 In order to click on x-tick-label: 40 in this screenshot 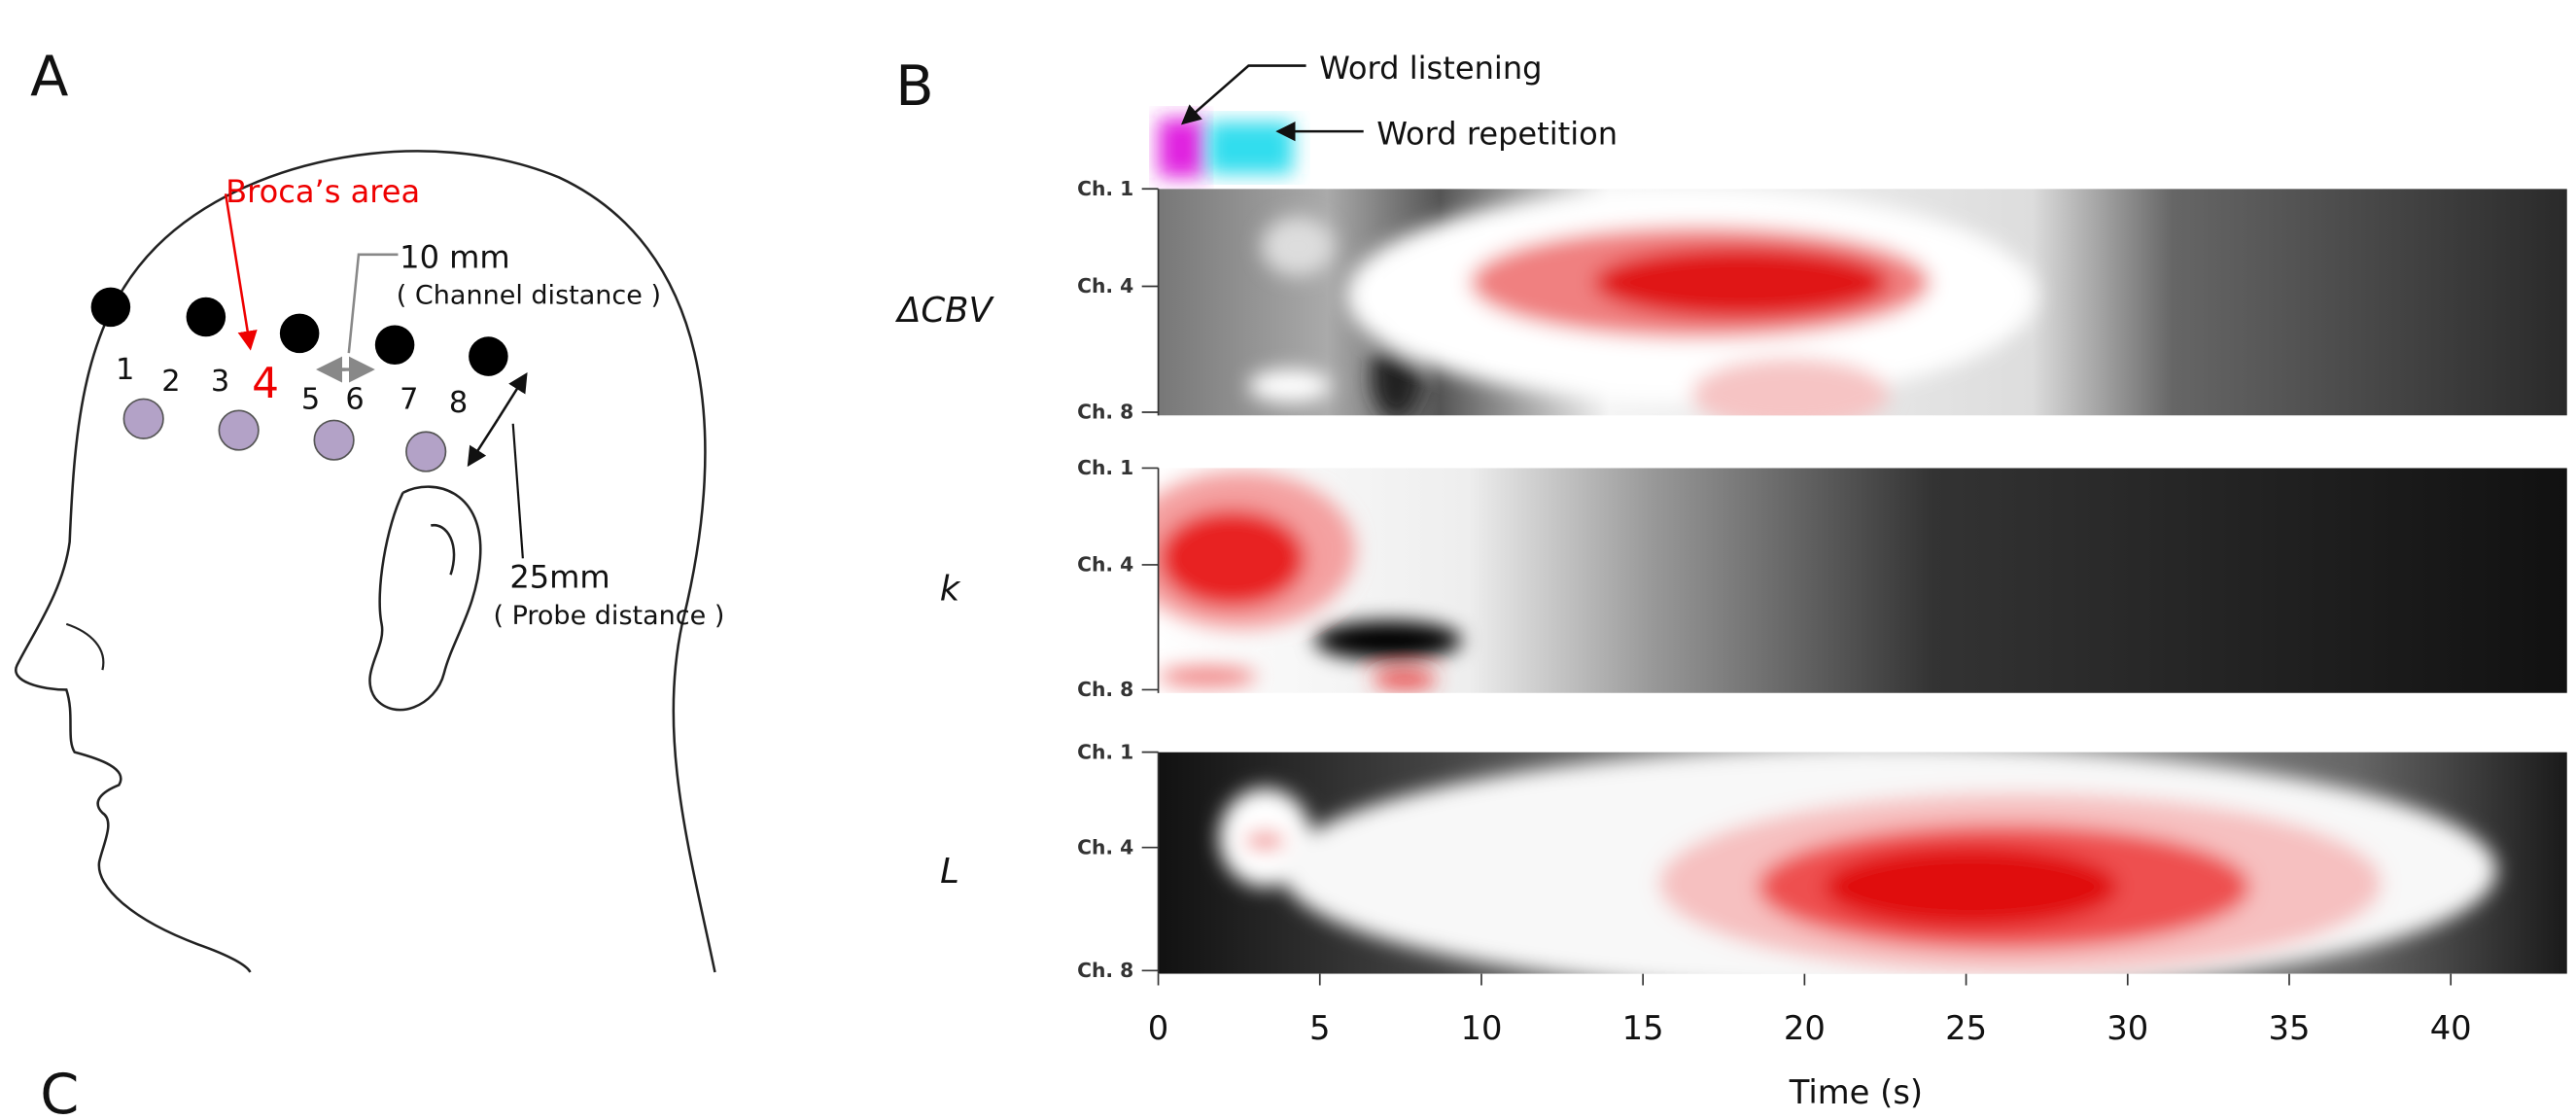, I will do `click(2451, 1028)`.